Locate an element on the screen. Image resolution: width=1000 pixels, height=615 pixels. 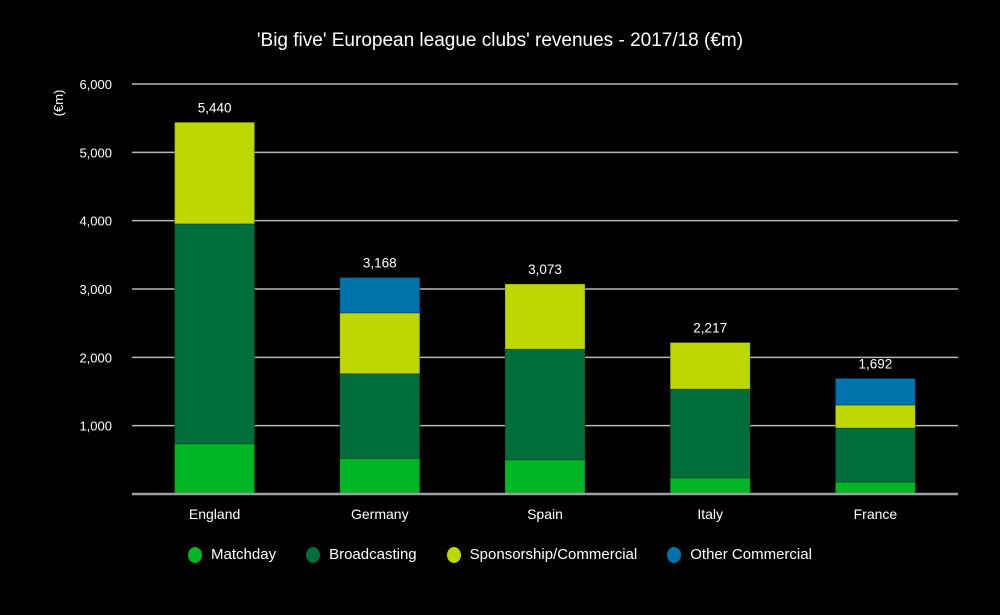
x-tick-label: Spain is located at coordinates (545, 514).